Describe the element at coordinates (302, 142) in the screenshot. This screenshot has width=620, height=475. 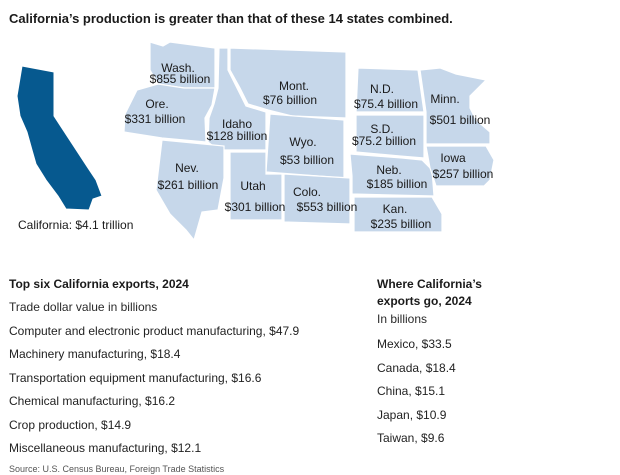
I see `label-wy-name: Wyo.` at that location.